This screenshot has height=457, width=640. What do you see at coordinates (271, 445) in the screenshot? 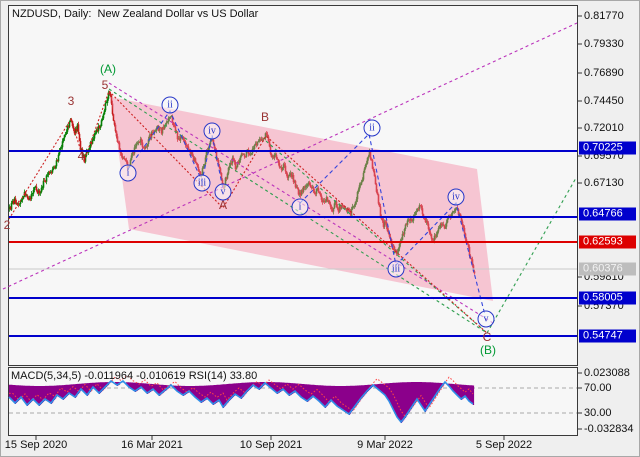
I see `time-scale-label: 10 Sep 2021` at bounding box center [271, 445].